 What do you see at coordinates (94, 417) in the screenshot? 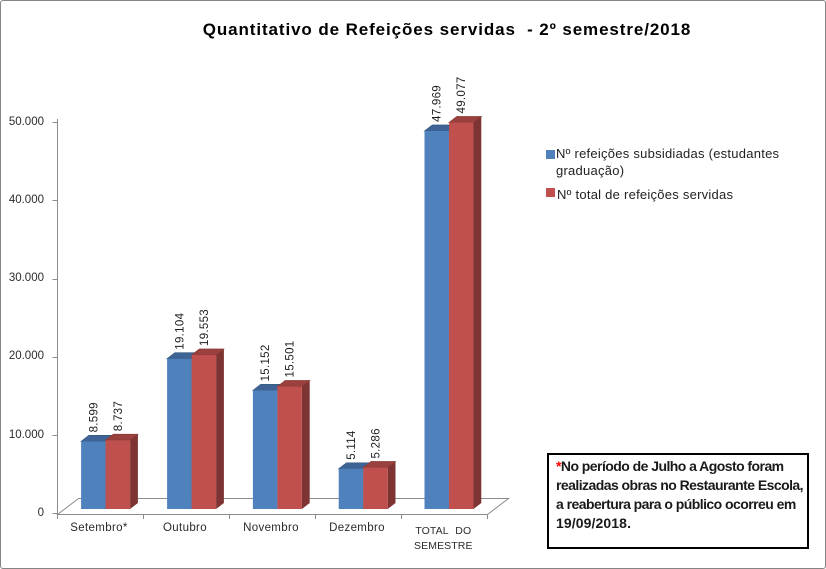
I see `svg-text: 8.599` at bounding box center [94, 417].